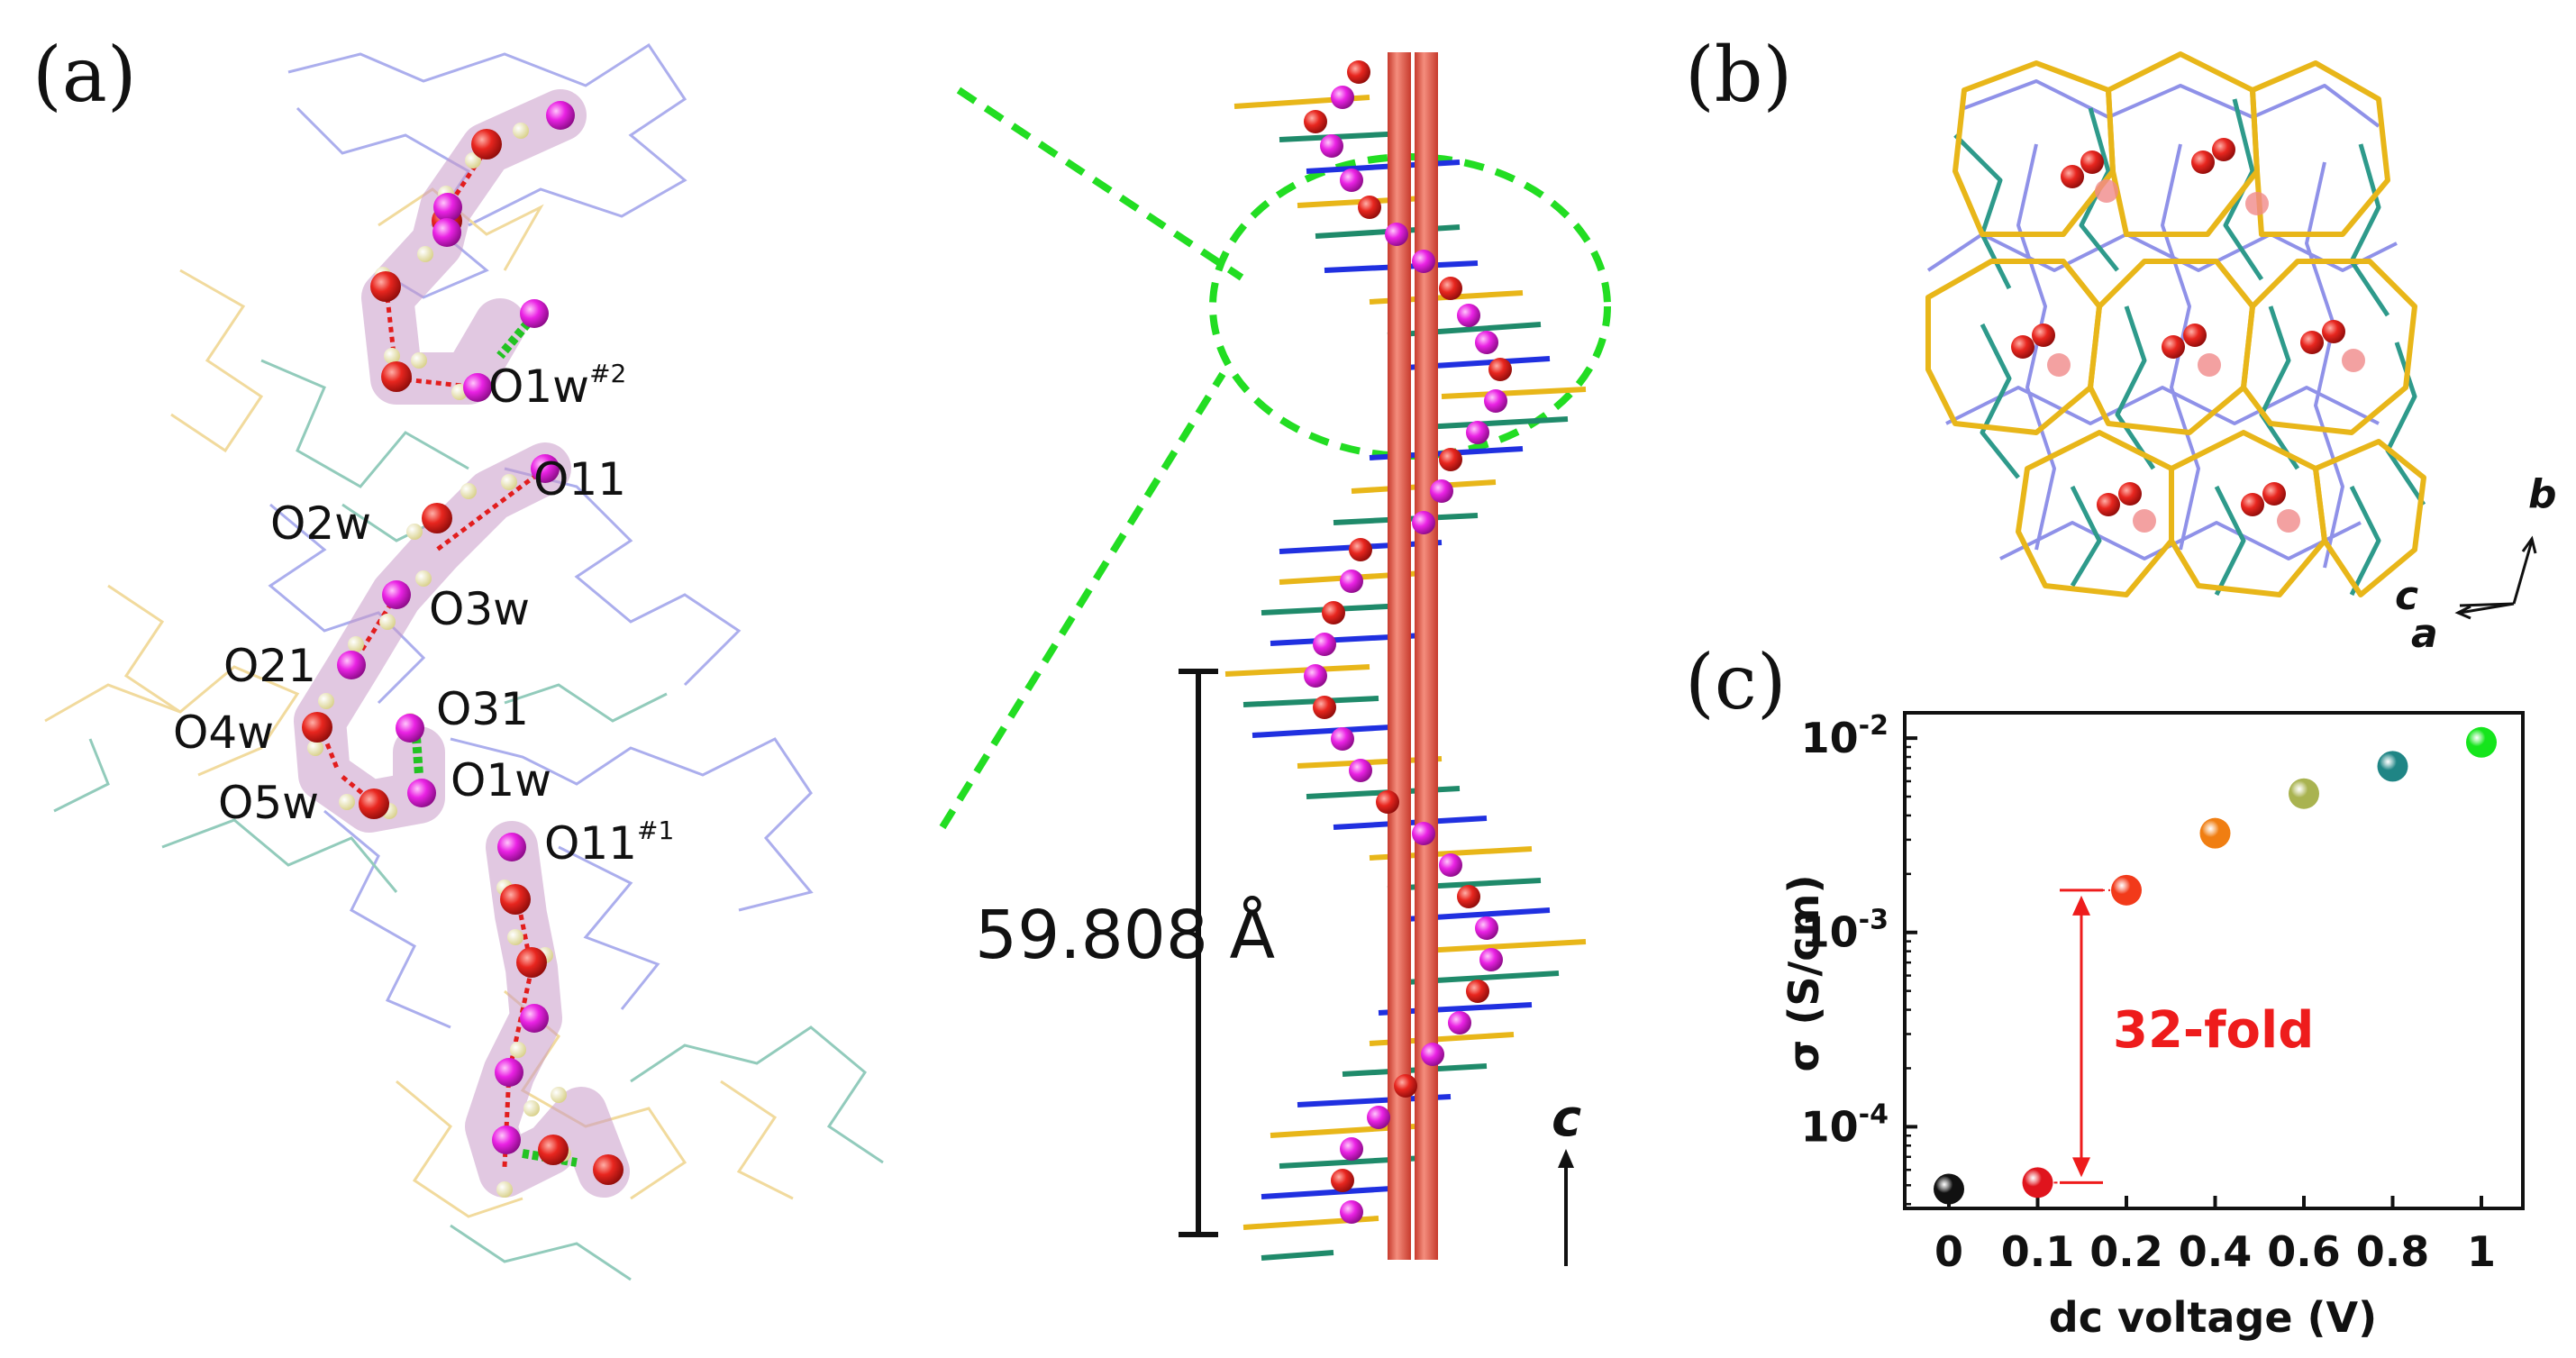 This screenshot has width=2576, height=1358. What do you see at coordinates (1275, 459) in the screenshot?
I see `zoom-indicator` at bounding box center [1275, 459].